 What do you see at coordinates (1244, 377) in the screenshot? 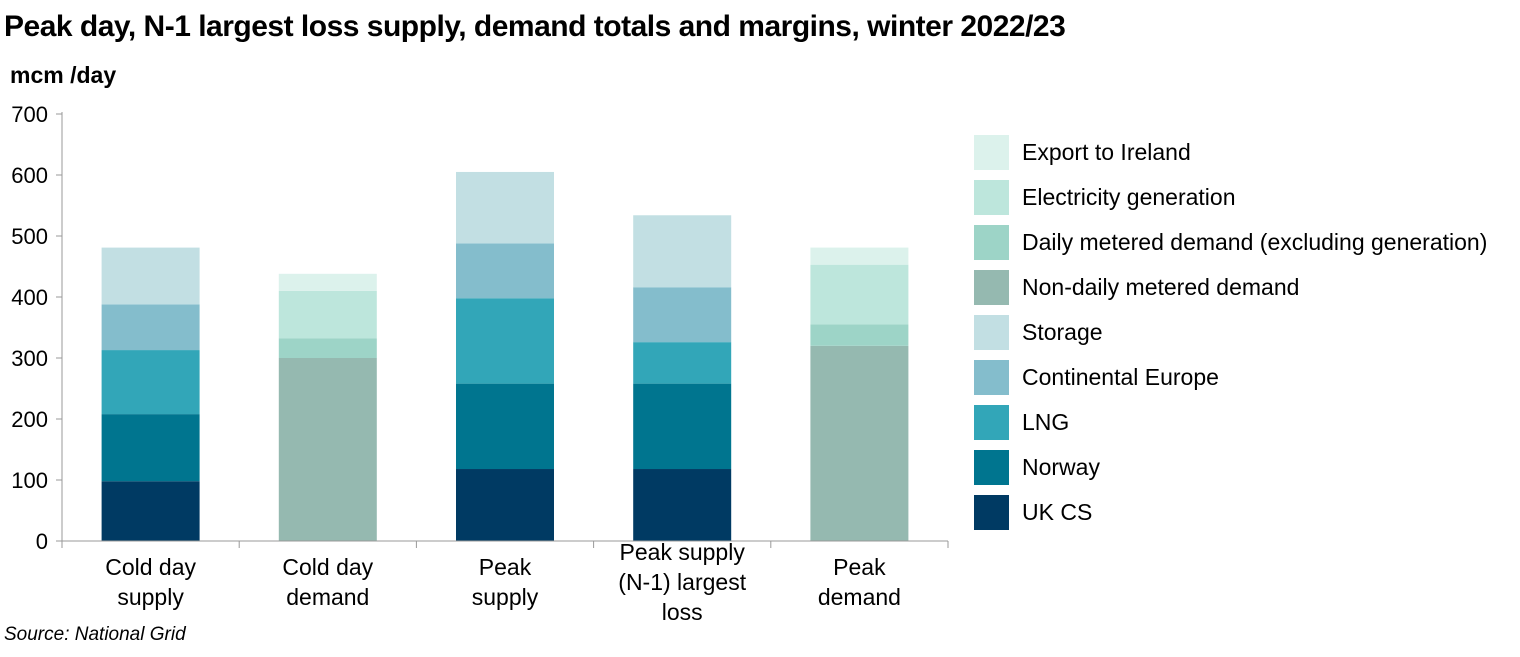
I see `legend-item-5: Continental Europe` at bounding box center [1244, 377].